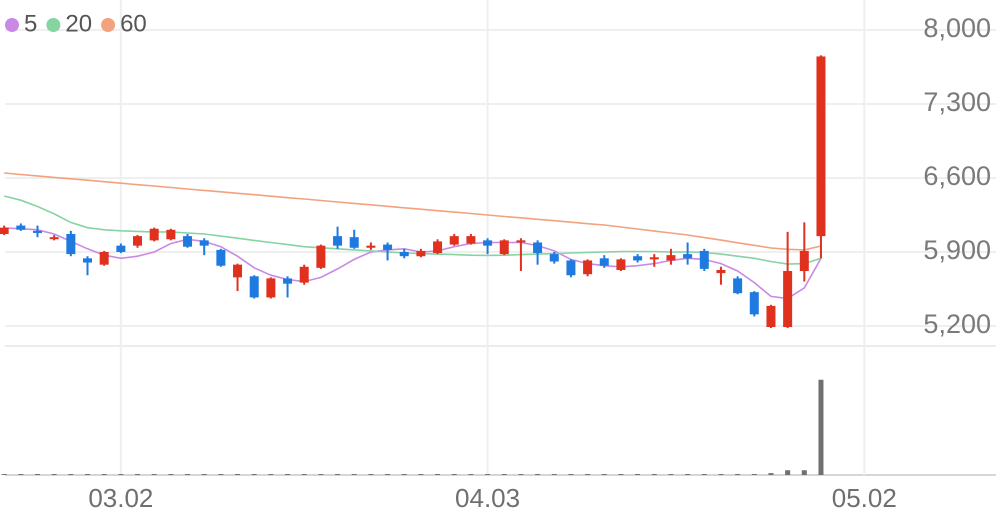 The image size is (996, 519). What do you see at coordinates (76, 23) in the screenshot?
I see `legend: 5 20 60` at bounding box center [76, 23].